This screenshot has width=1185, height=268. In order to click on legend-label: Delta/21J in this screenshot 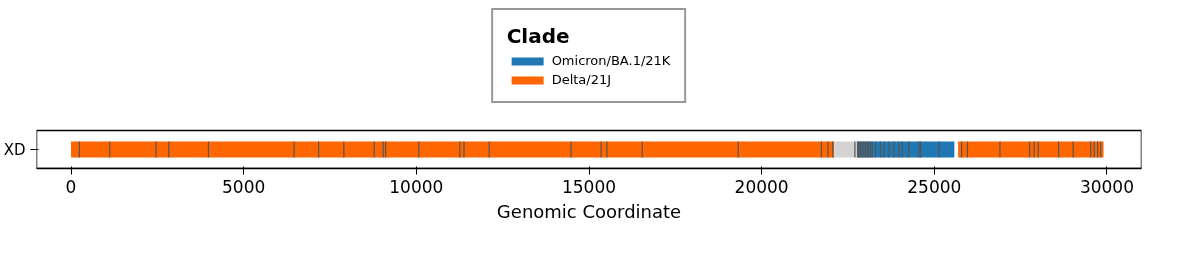, I will do `click(581, 79)`.